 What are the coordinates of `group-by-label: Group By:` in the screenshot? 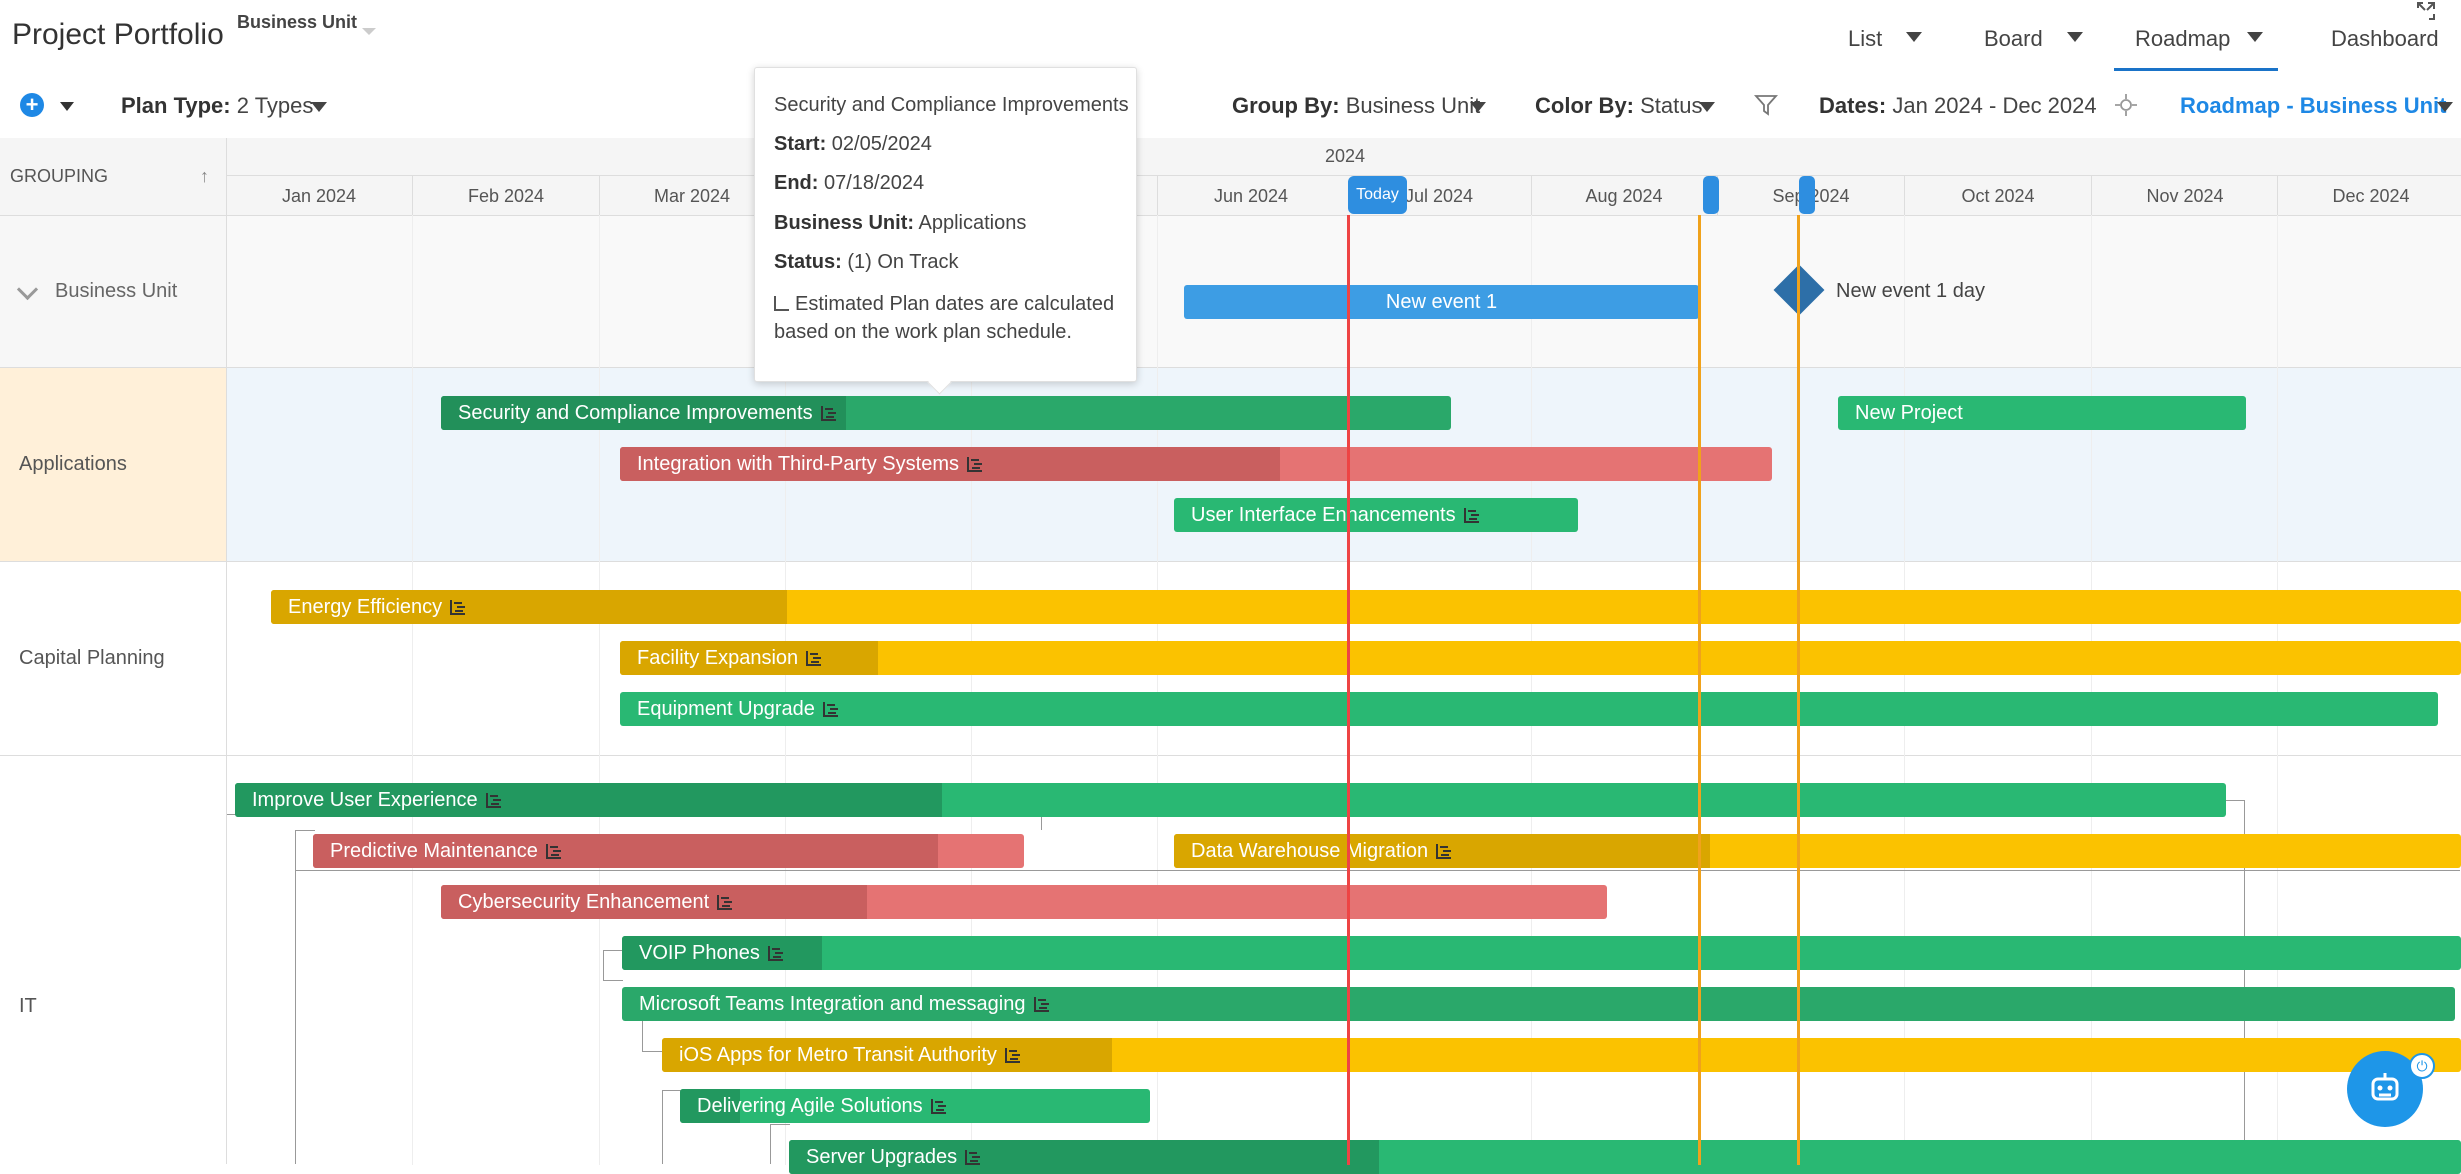 It's located at (1286, 105).